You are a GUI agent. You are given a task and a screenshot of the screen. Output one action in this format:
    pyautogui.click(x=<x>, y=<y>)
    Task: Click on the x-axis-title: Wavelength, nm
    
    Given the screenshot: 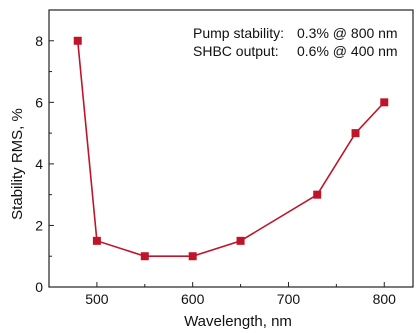 What is the action you would take?
    pyautogui.click(x=238, y=321)
    